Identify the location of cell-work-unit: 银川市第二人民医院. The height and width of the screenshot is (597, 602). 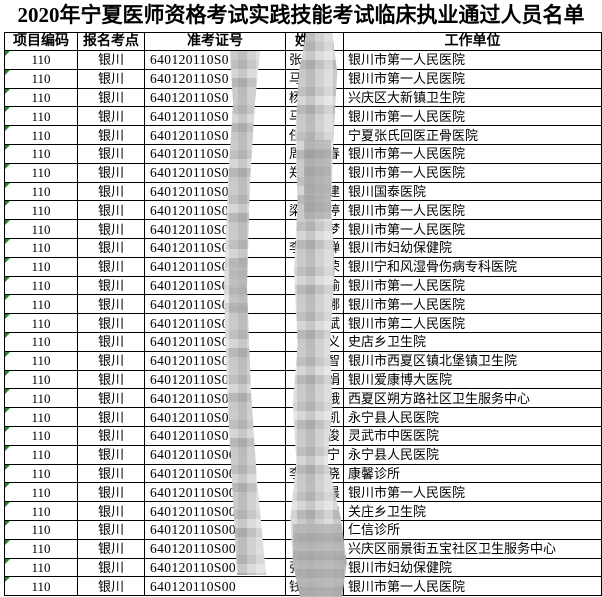
(472, 323).